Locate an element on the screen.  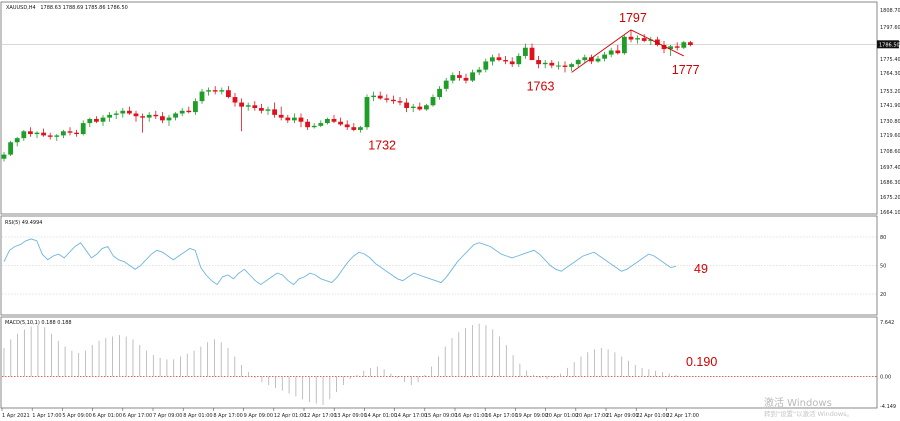
price-annotations: 1797 1763 1732 1777 is located at coordinates (533, 81).